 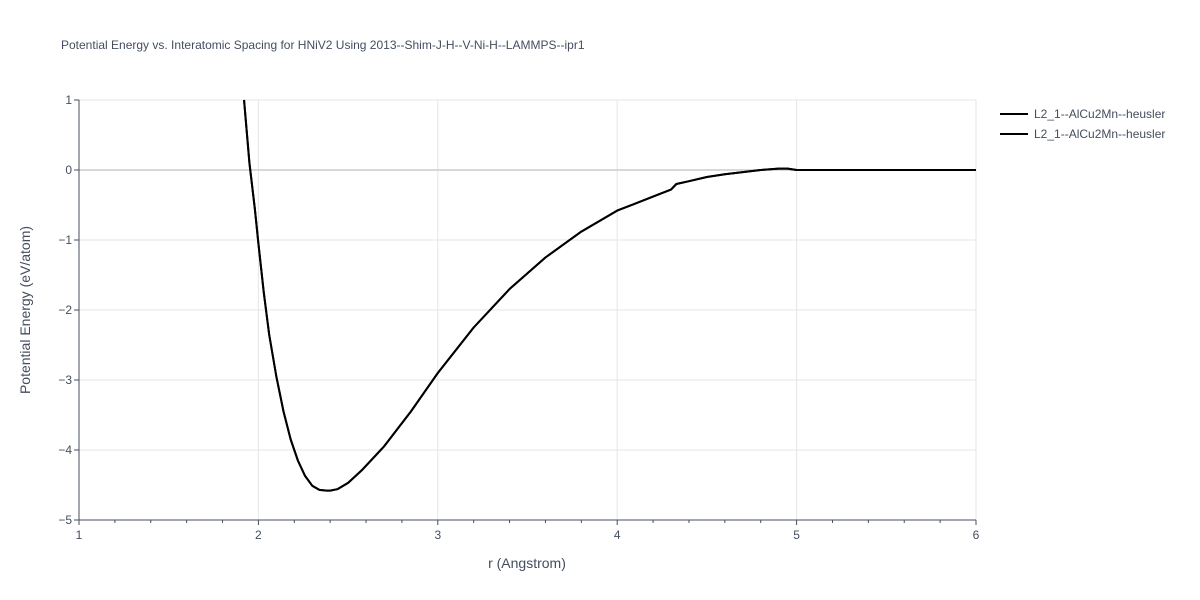 I want to click on x-tick-label: 1, so click(x=79, y=535).